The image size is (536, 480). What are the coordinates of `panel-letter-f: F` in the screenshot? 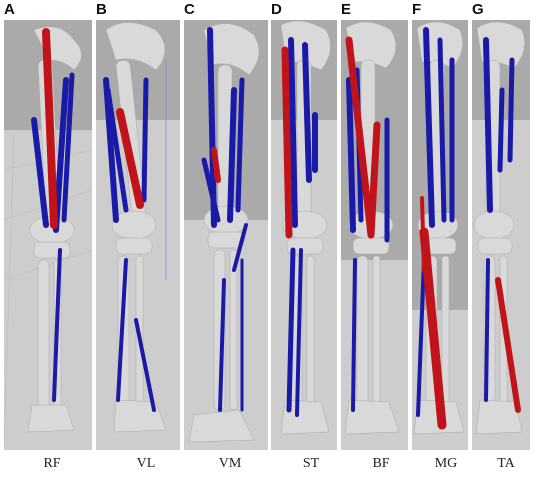 It's located at (417, 9).